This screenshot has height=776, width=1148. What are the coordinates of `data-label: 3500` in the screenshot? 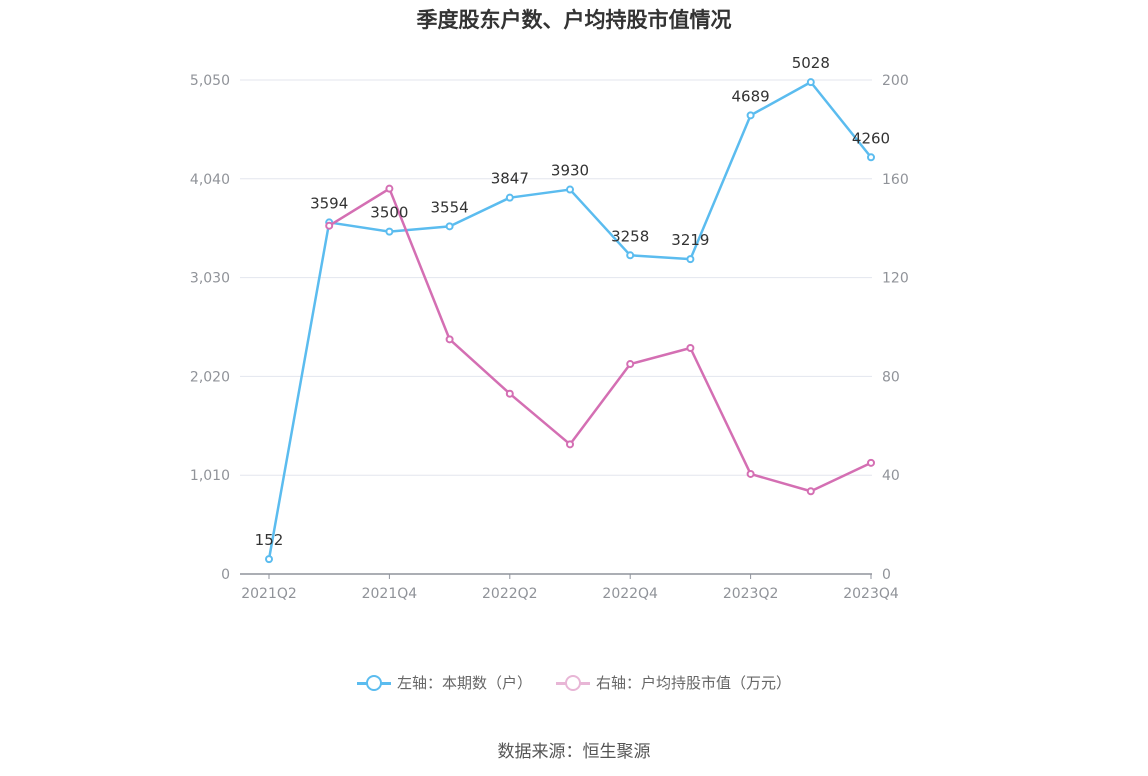 It's located at (389, 213).